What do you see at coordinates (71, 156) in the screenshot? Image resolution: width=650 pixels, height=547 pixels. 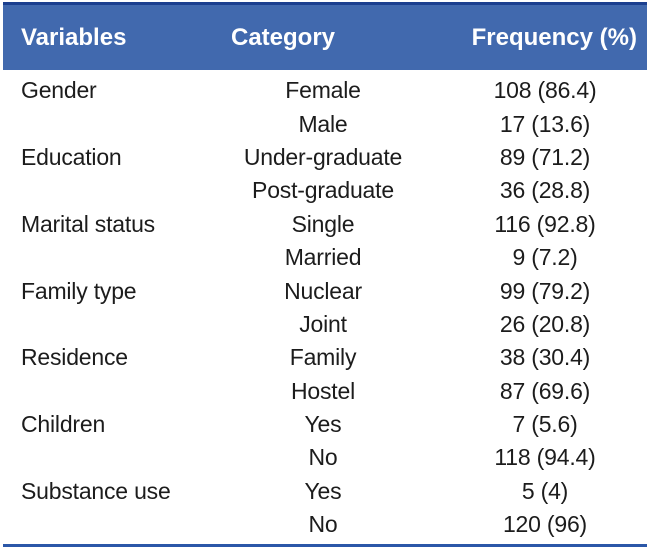 I see `cell-variable: Education` at bounding box center [71, 156].